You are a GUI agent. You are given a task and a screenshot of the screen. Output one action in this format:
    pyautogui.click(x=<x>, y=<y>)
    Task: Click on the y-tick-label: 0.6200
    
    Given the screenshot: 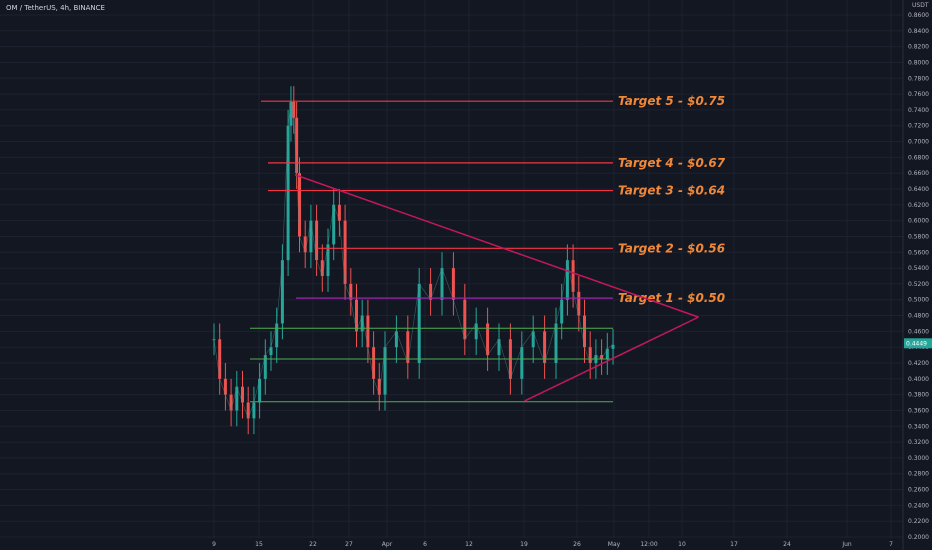 What is the action you would take?
    pyautogui.click(x=918, y=205)
    